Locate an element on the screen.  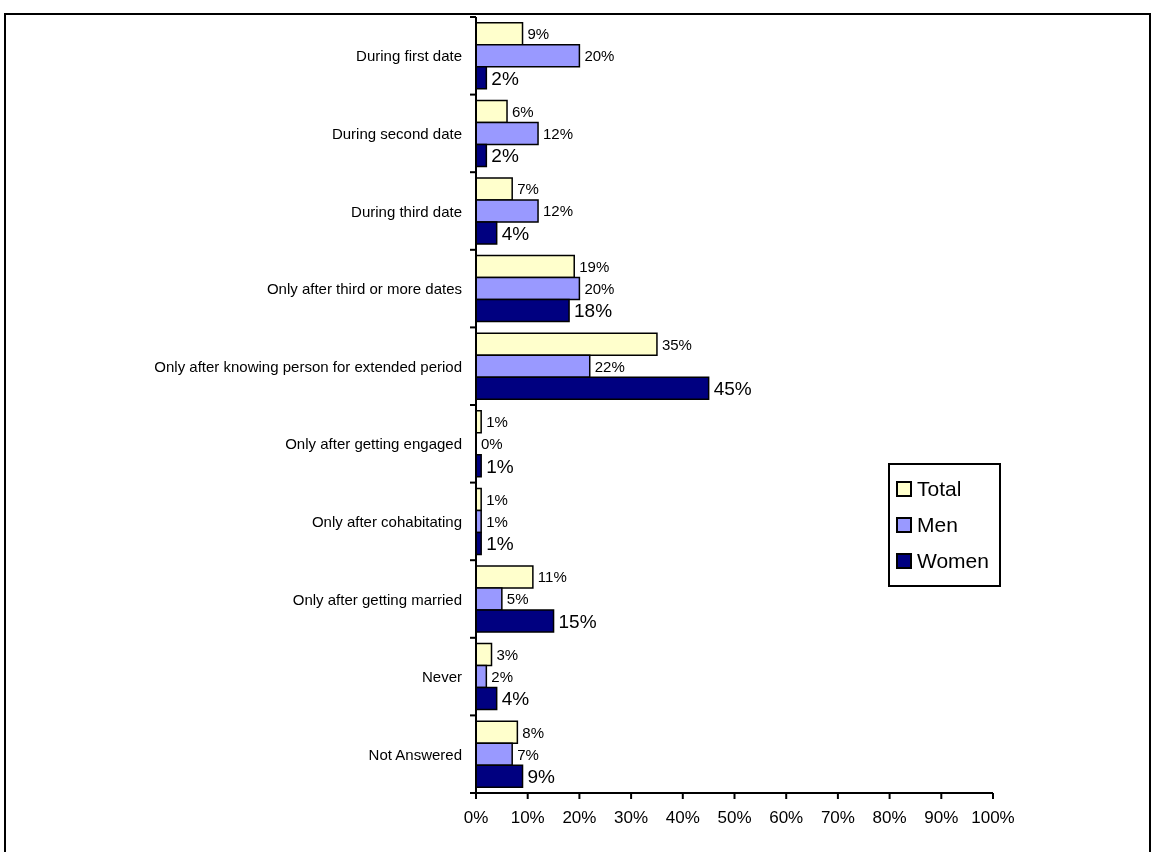
x-tick-label: 90% is located at coordinates (941, 818).